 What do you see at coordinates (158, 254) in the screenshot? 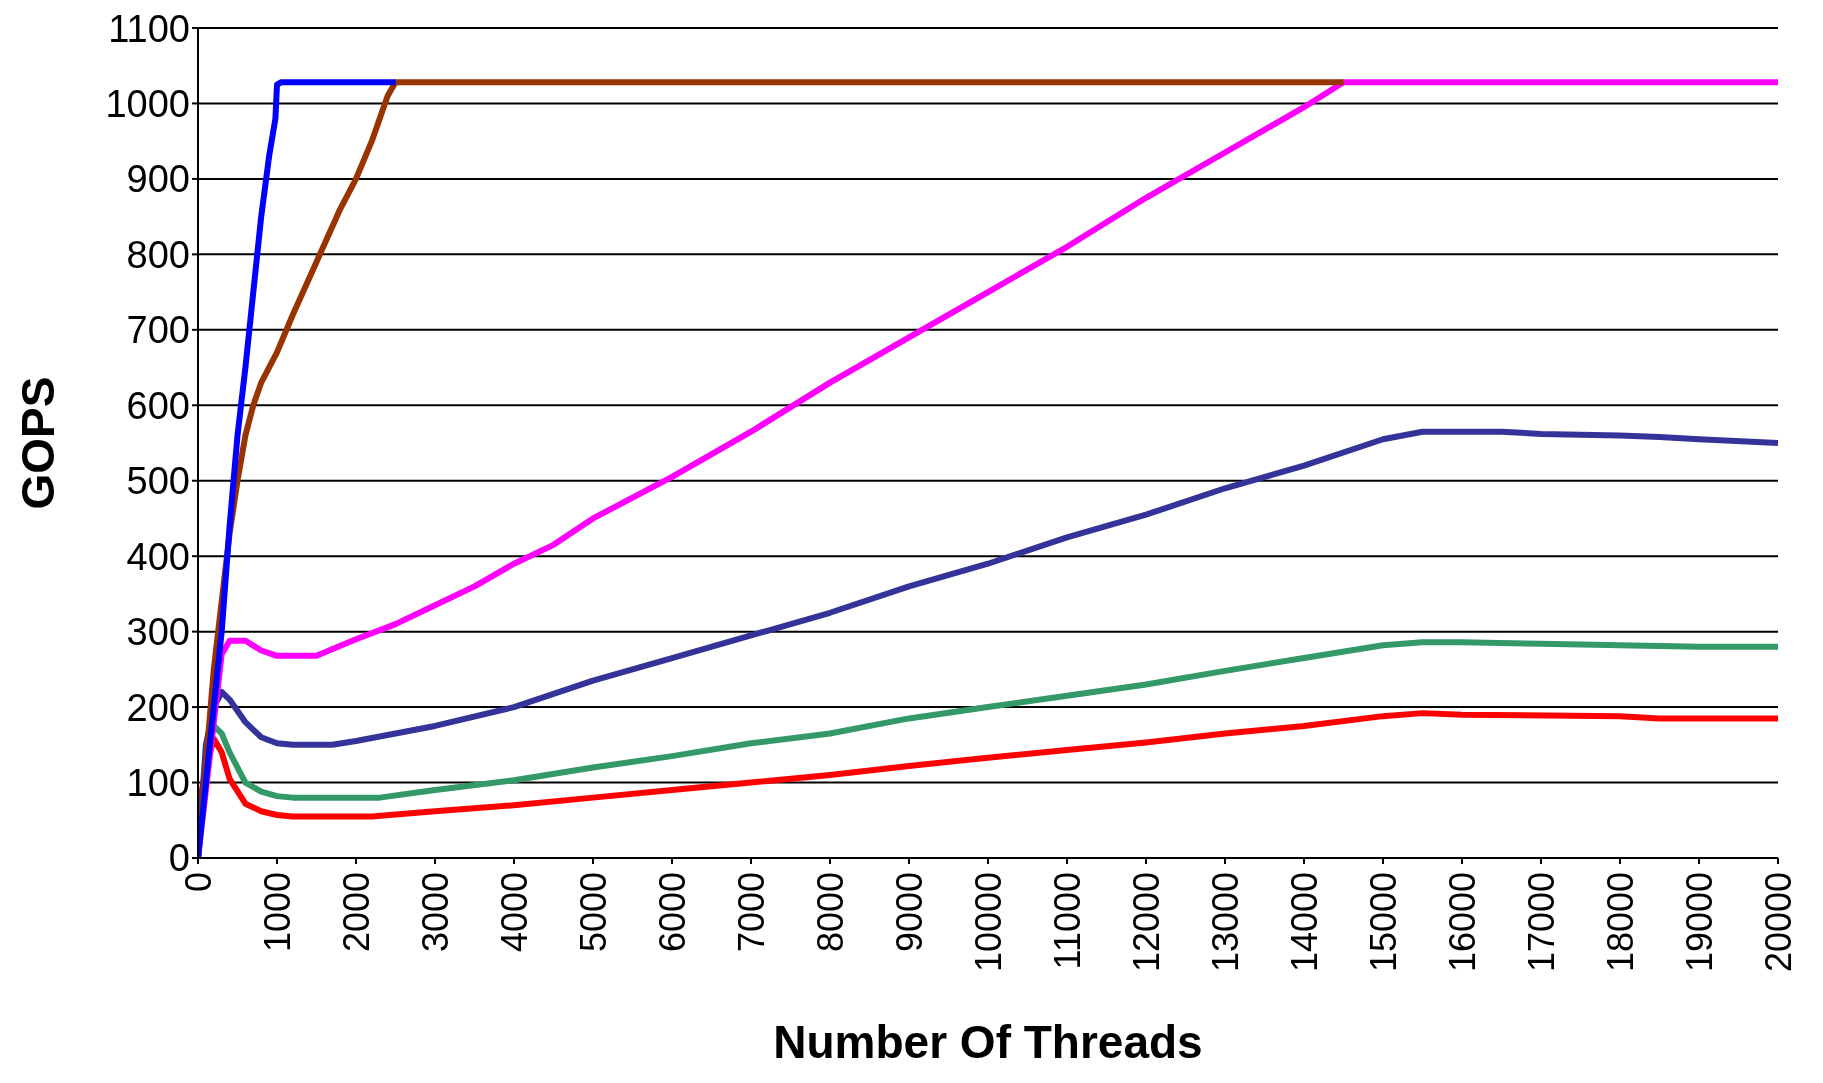
I see `y-tick-label: 800` at bounding box center [158, 254].